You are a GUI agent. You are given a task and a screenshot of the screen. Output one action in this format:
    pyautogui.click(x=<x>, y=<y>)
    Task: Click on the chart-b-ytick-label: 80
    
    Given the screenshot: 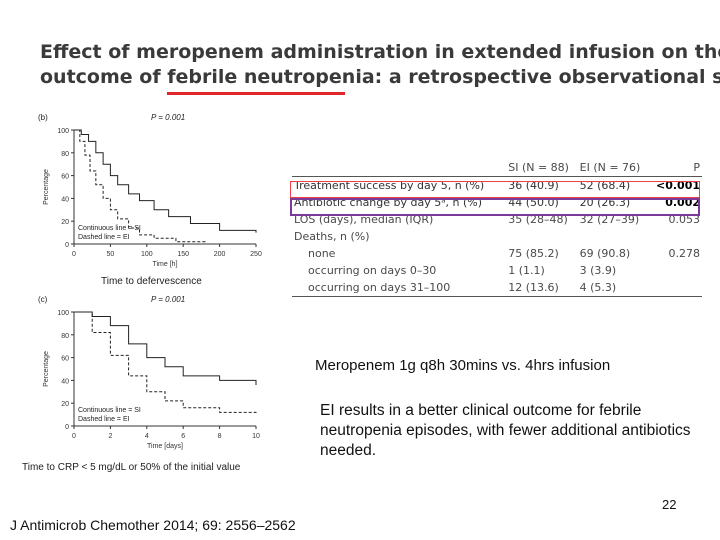 What is the action you would take?
    pyautogui.click(x=65, y=154)
    